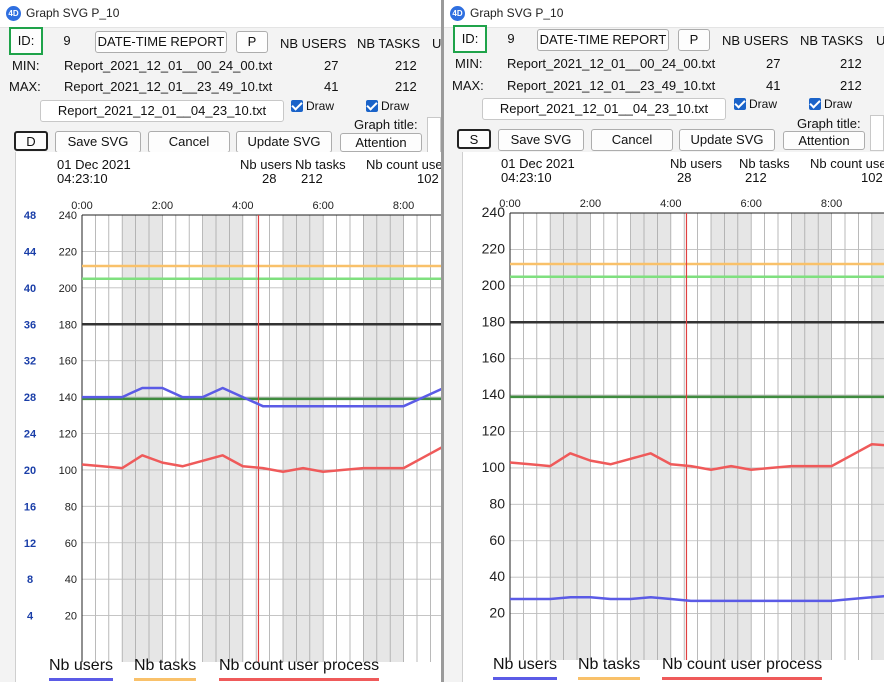 The image size is (884, 682). I want to click on window-title: Graph SVG P_10, so click(73, 13).